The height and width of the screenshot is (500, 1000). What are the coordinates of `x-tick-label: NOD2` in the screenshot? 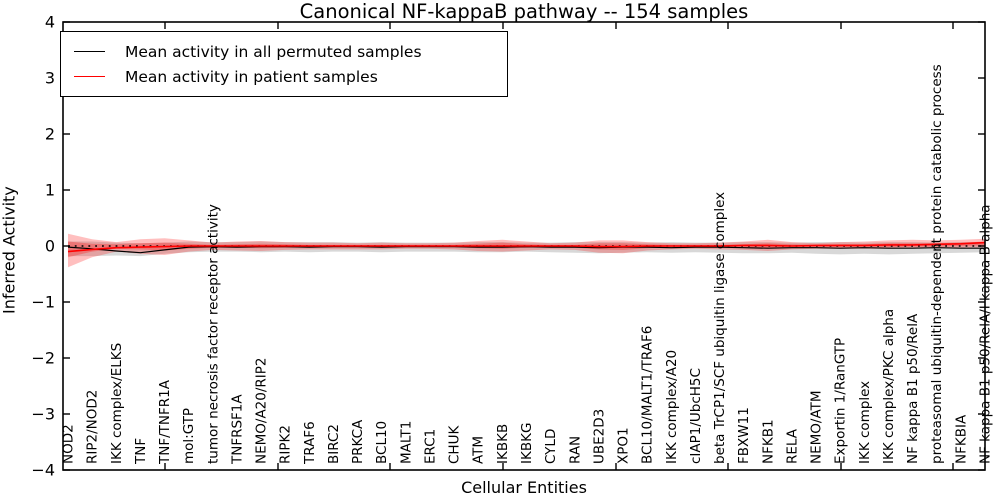 It's located at (69, 444).